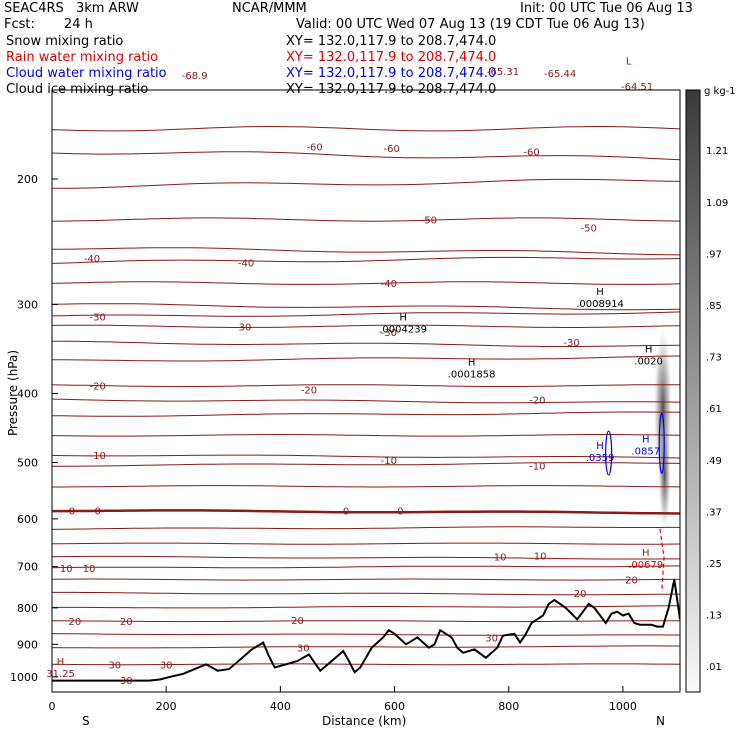 The height and width of the screenshot is (740, 740). I want to click on extremum-value: .0857, so click(645, 452).